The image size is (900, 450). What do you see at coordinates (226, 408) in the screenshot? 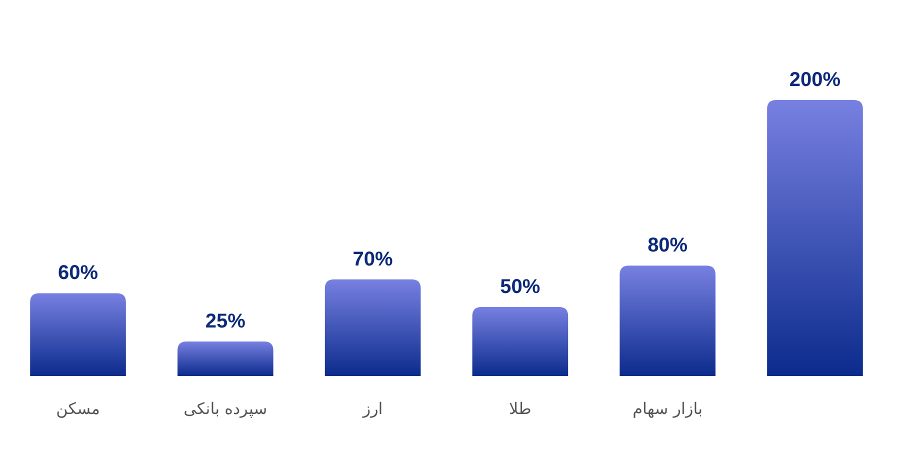
I see `x-tick-label: سپرده بانکی` at bounding box center [226, 408].